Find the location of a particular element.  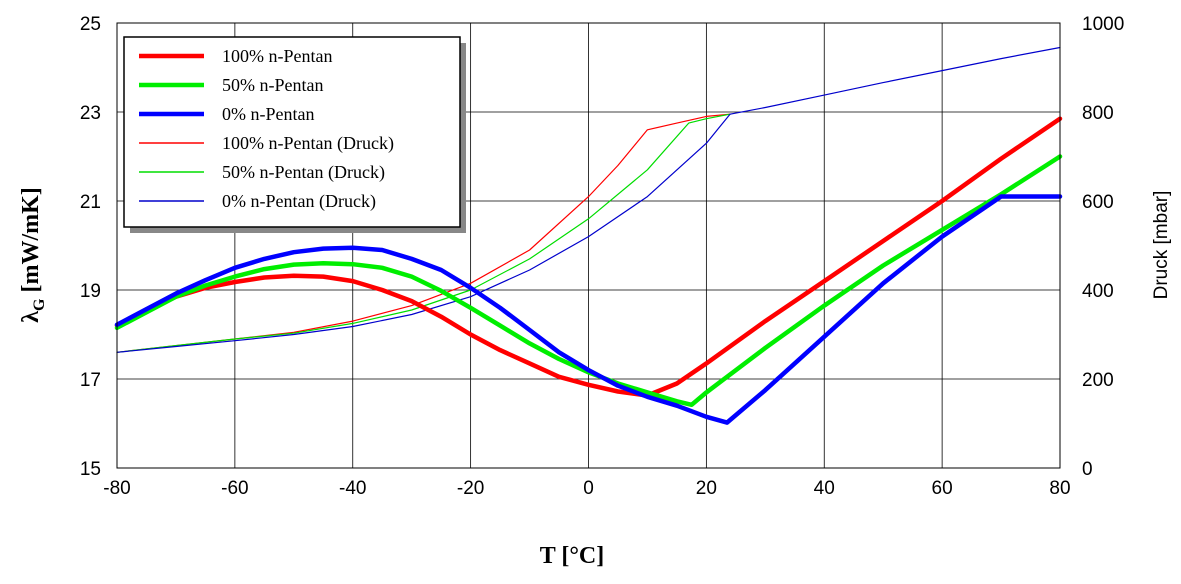

y-left-tick-label: 23 is located at coordinates (90, 113).